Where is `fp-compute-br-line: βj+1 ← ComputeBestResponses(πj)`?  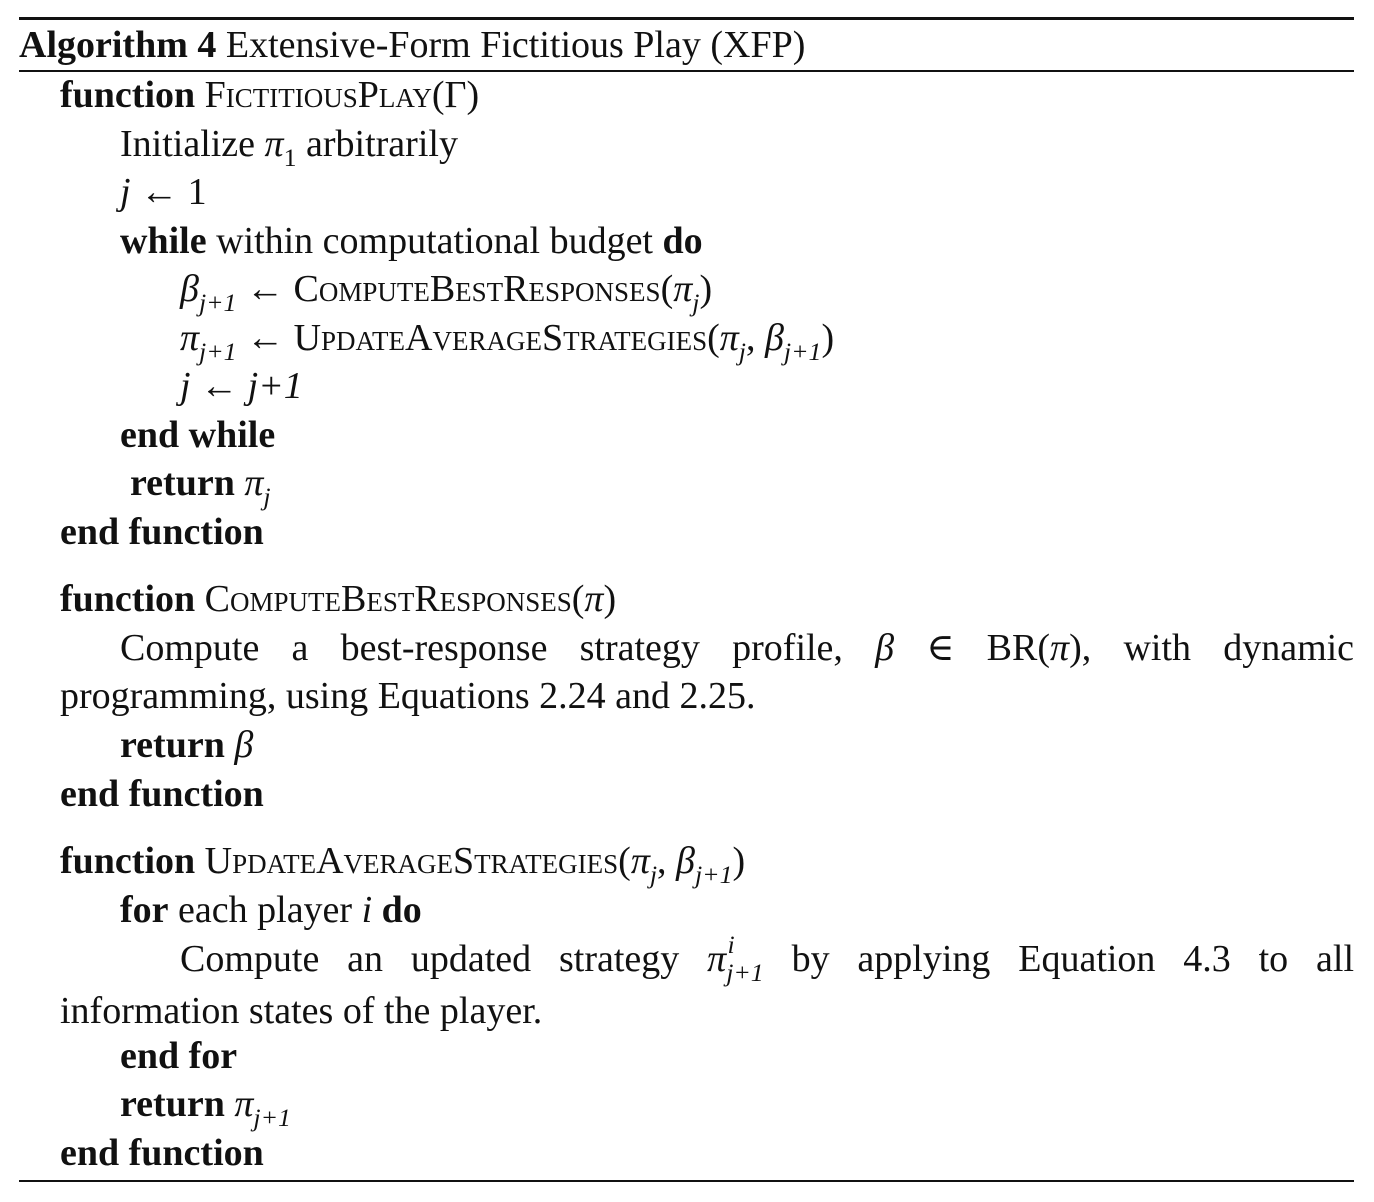
fp-compute-br-line: βj+1 ← ComputeBestResponses(πj) is located at coordinates (446, 292).